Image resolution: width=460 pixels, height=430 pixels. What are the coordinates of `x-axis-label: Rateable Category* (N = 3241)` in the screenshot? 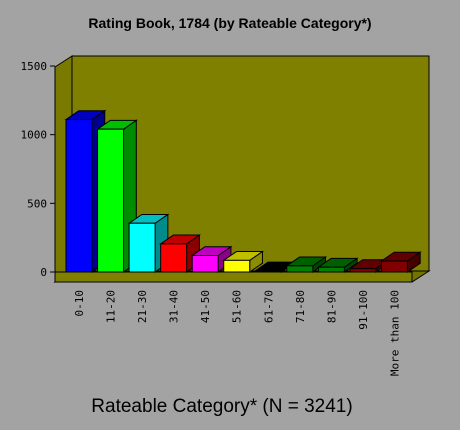 It's located at (221, 406).